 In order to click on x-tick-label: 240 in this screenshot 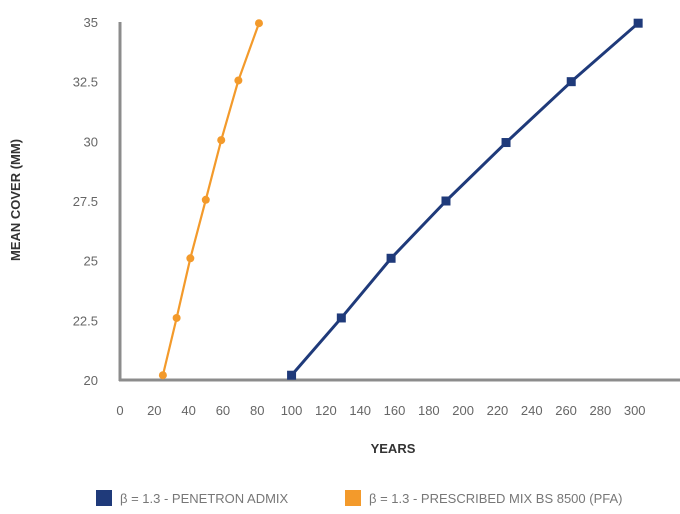, I will do `click(532, 410)`.